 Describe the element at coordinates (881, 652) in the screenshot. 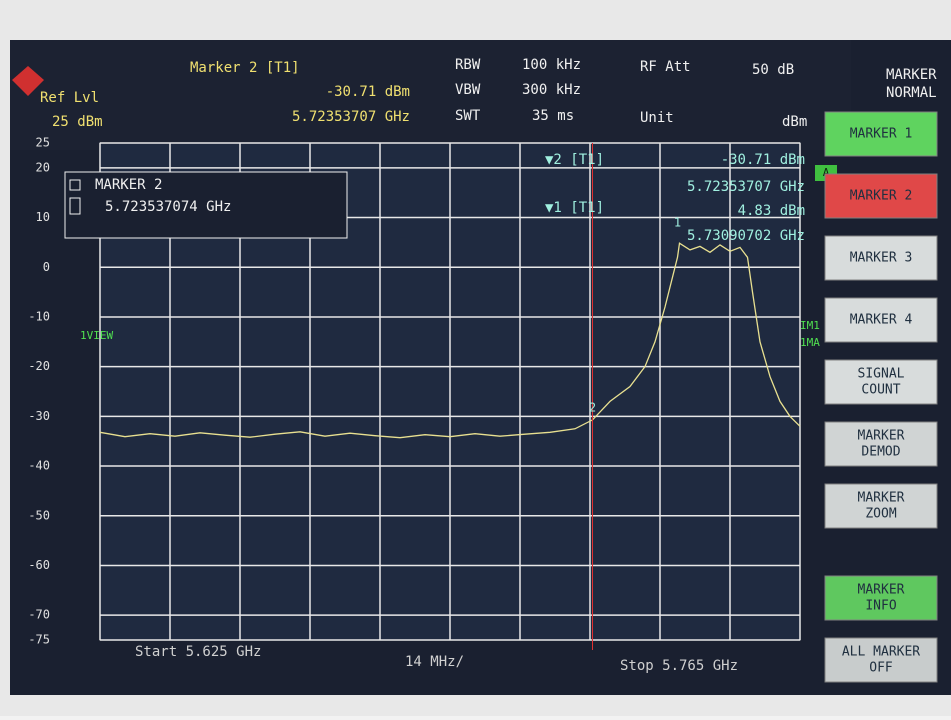

I see `softkey-label: ALL MARKER` at that location.